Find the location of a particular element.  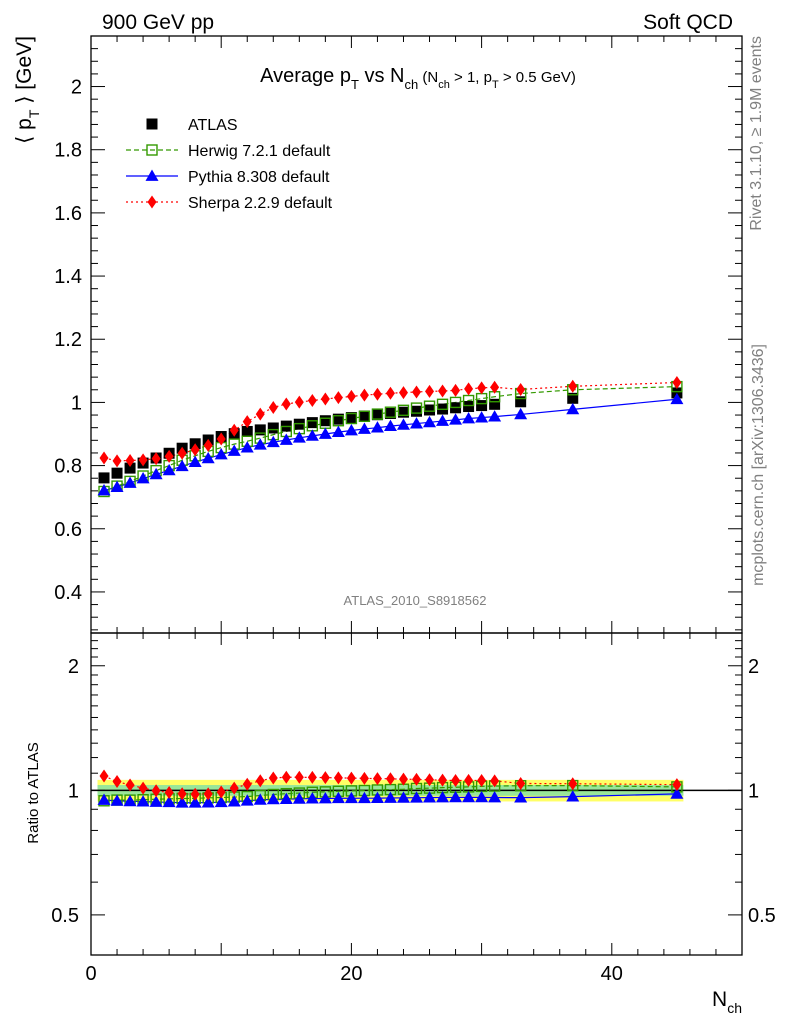

legend-label-herwig: Herwig 7.2.1 default is located at coordinates (259, 151).